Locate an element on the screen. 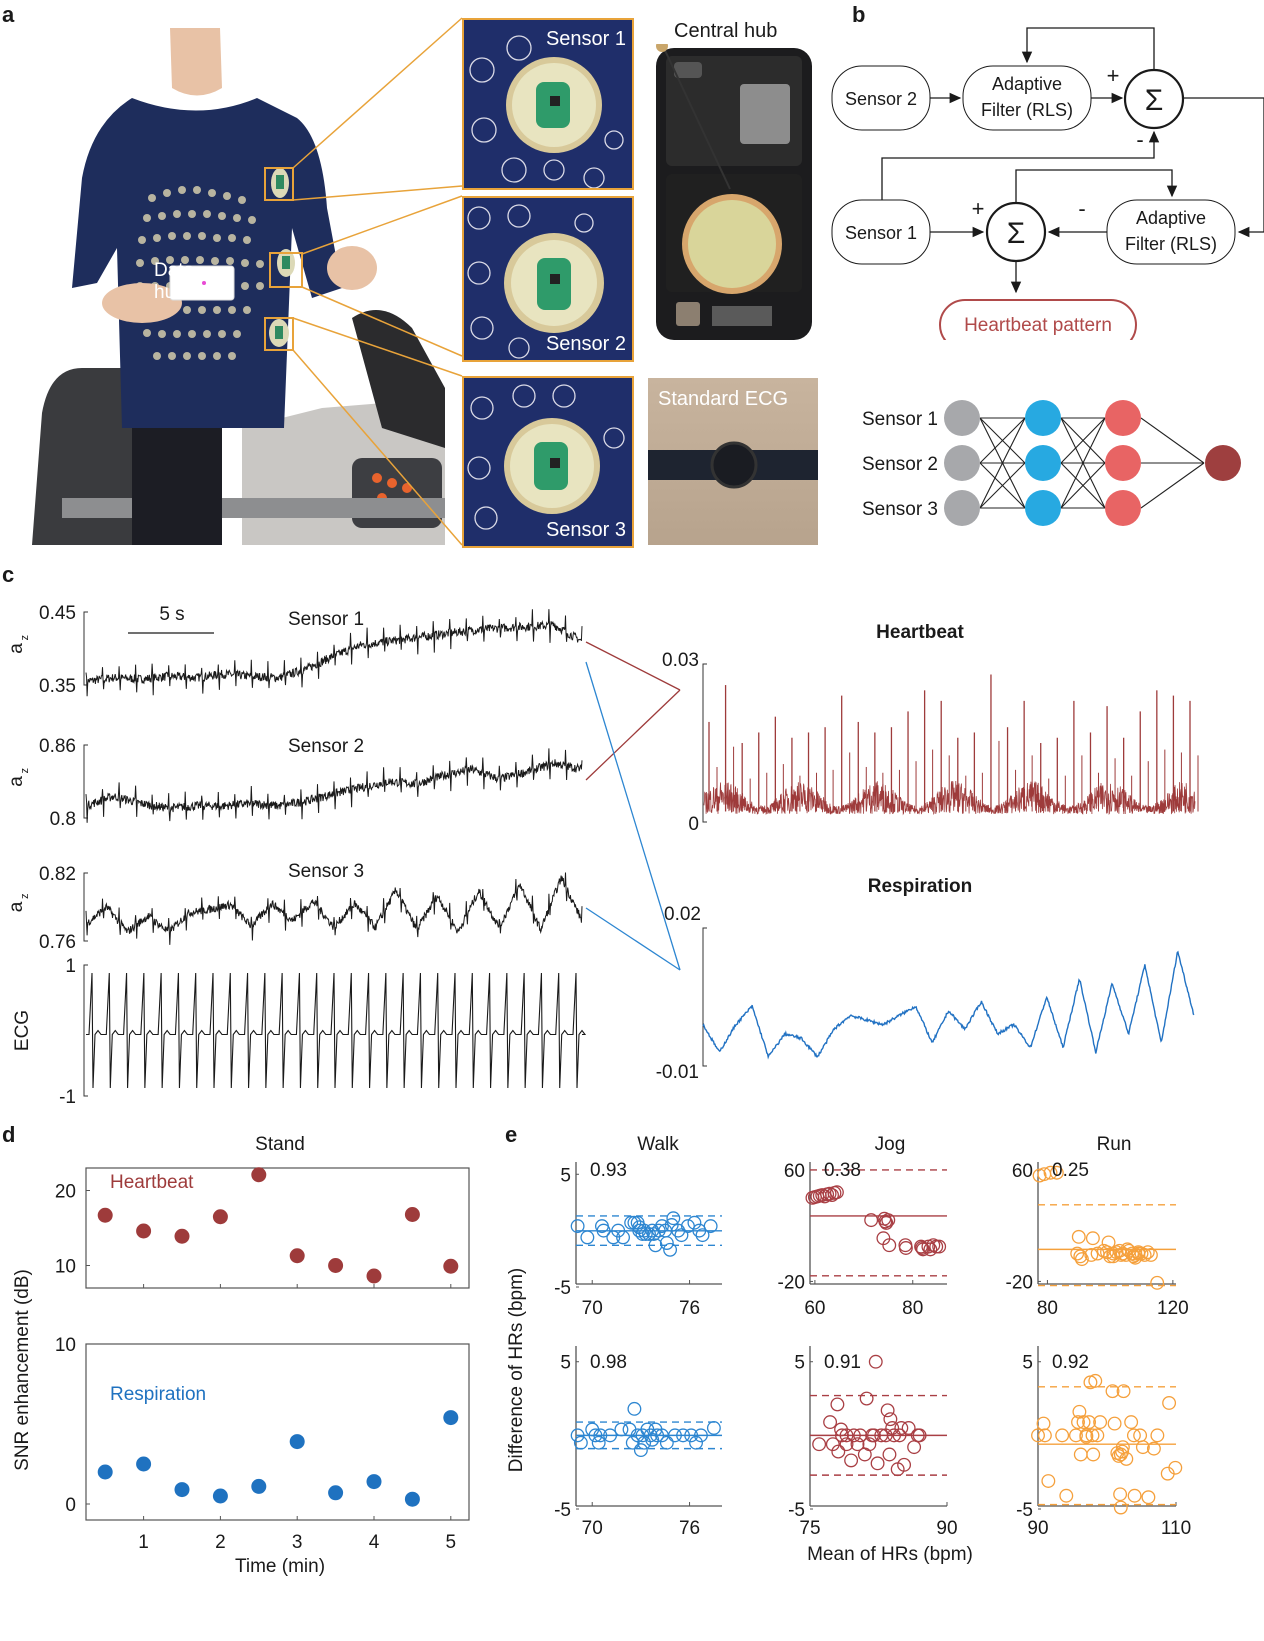 The width and height of the screenshot is (1264, 1641). x-tick-label: 75 is located at coordinates (809, 1528).